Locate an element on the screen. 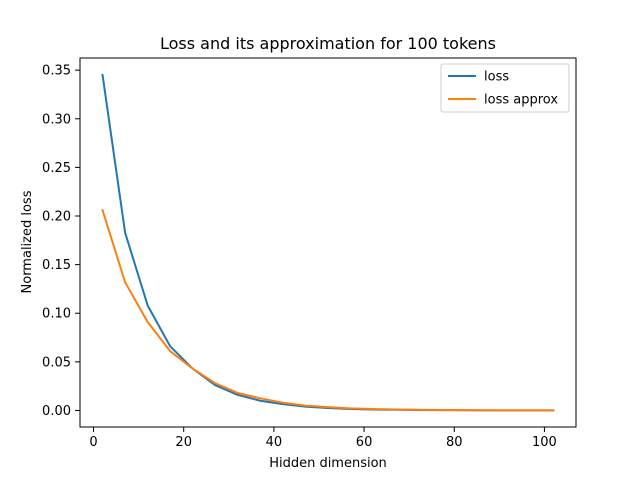 This screenshot has height=480, width=640. y-tick-label: 0.35 is located at coordinates (56, 71).